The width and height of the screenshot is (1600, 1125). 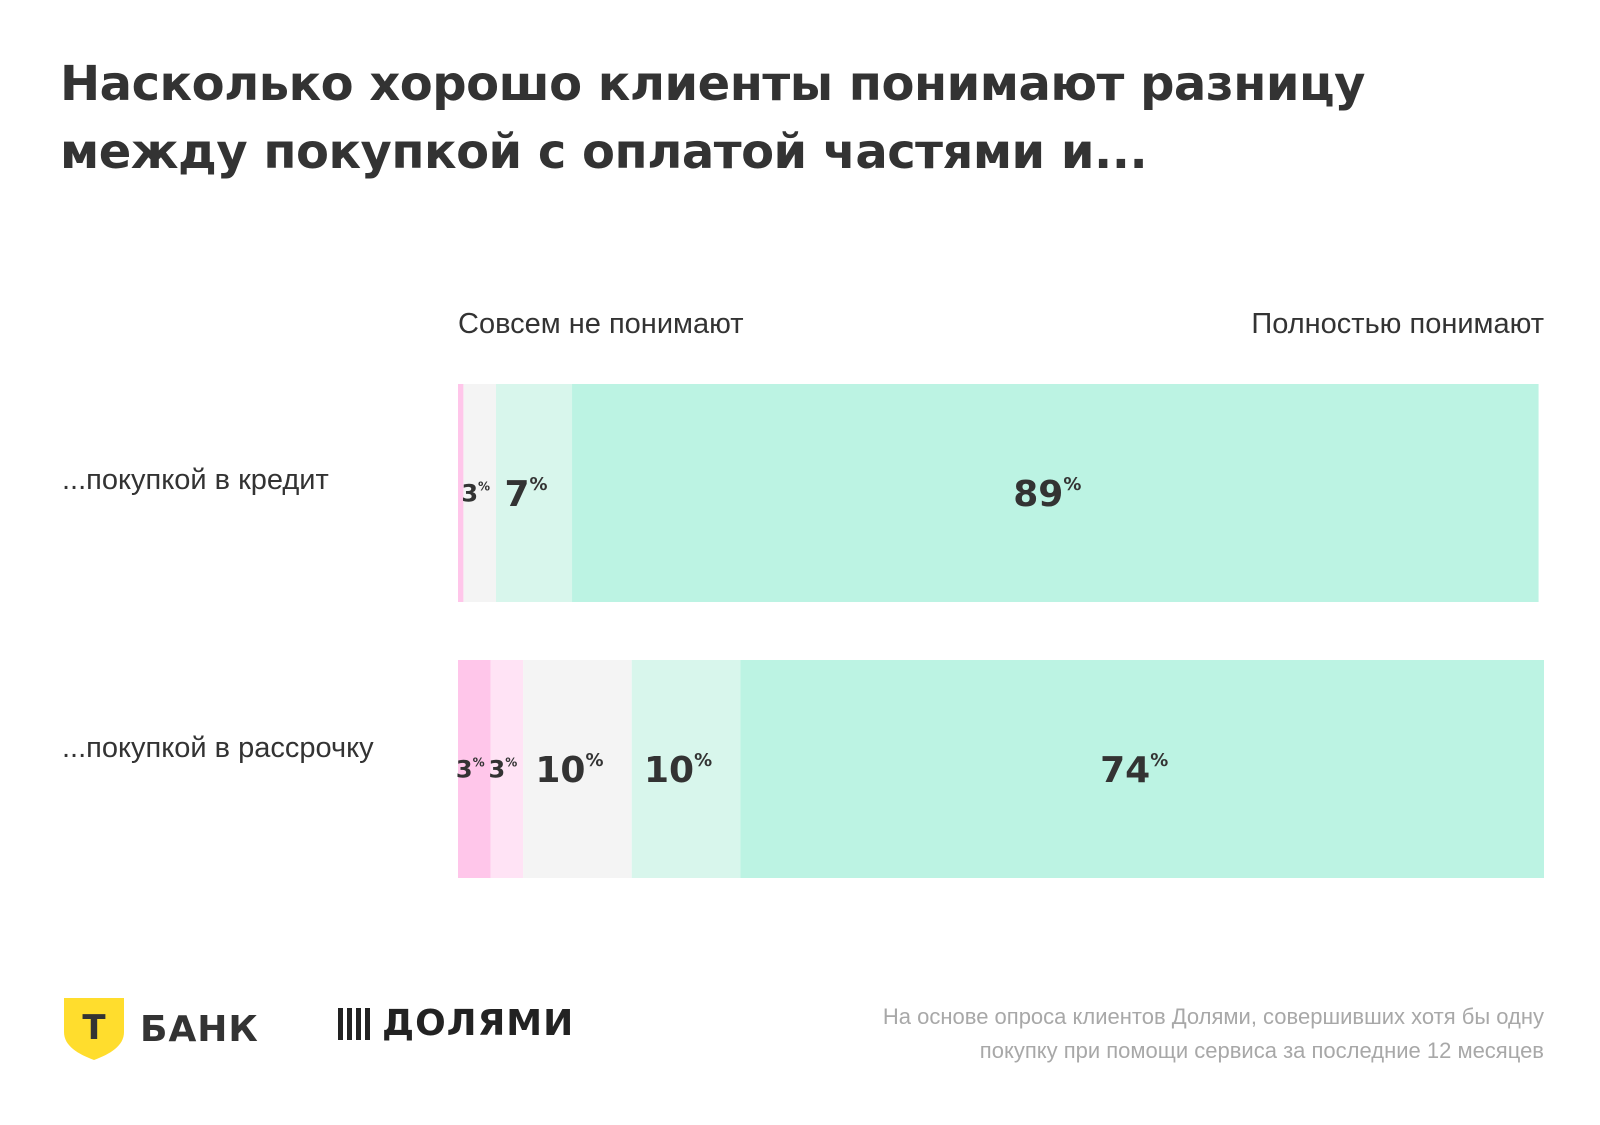 I want to click on tbank-logo: Т БАНК, so click(x=160, y=1029).